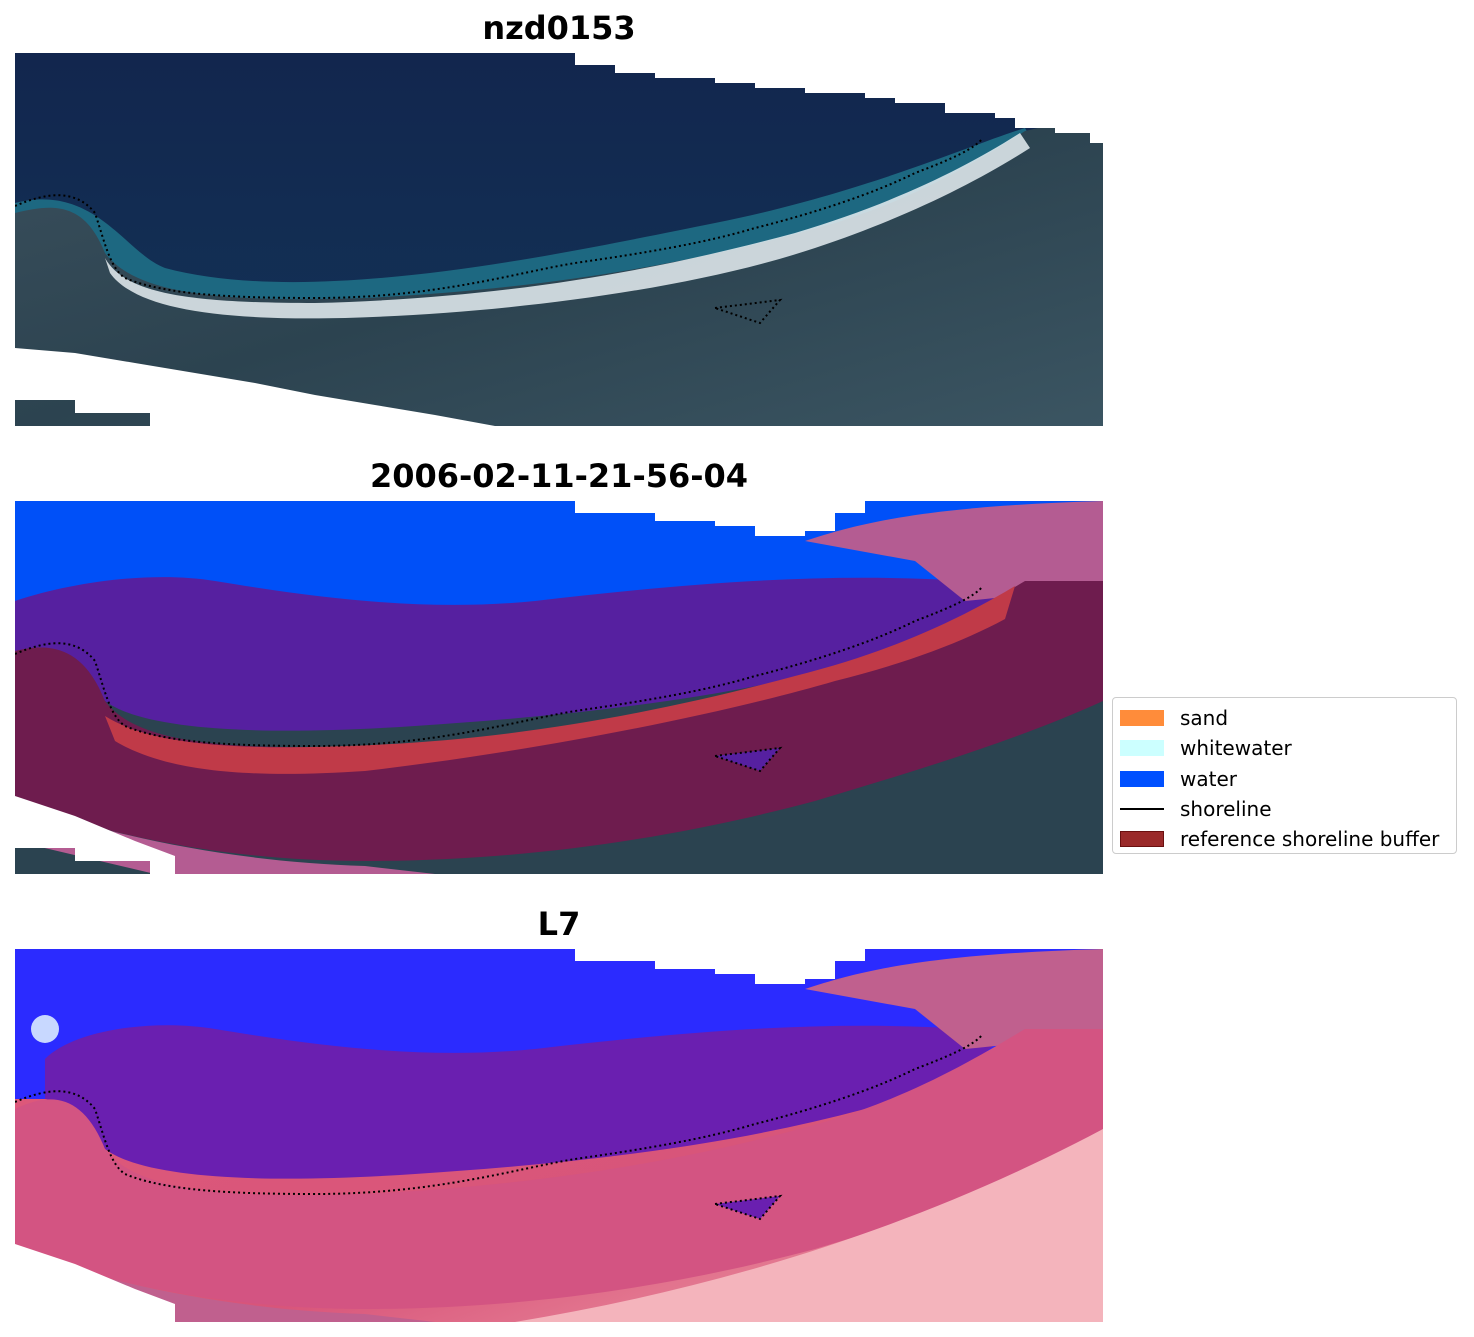 The height and width of the screenshot is (1337, 1474). Describe the element at coordinates (1310, 839) in the screenshot. I see `legend-label: reference shoreline buffer` at that location.